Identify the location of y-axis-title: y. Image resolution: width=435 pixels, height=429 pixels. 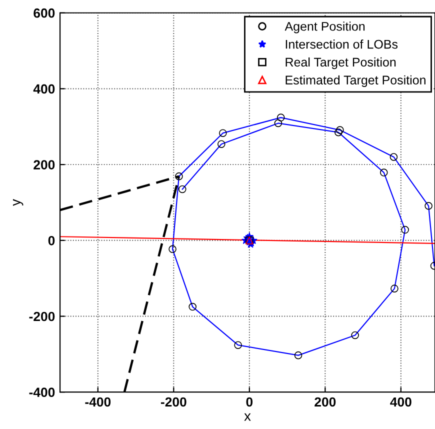
(18, 202).